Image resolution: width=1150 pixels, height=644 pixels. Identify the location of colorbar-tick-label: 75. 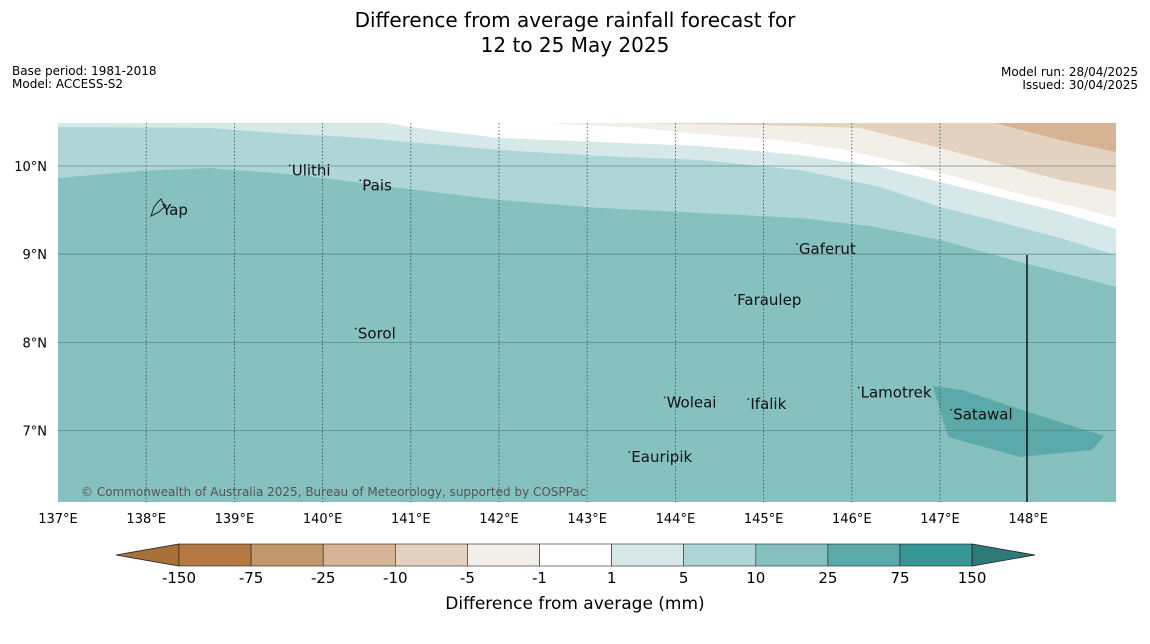
(899, 578).